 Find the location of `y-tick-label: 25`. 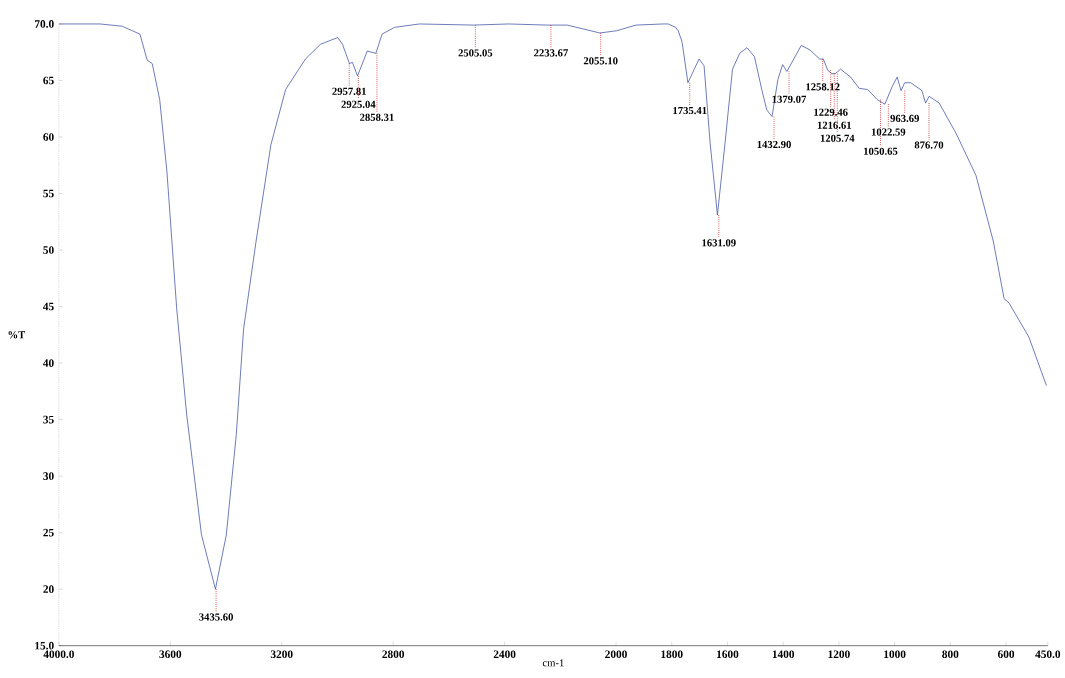

y-tick-label: 25 is located at coordinates (48, 533).